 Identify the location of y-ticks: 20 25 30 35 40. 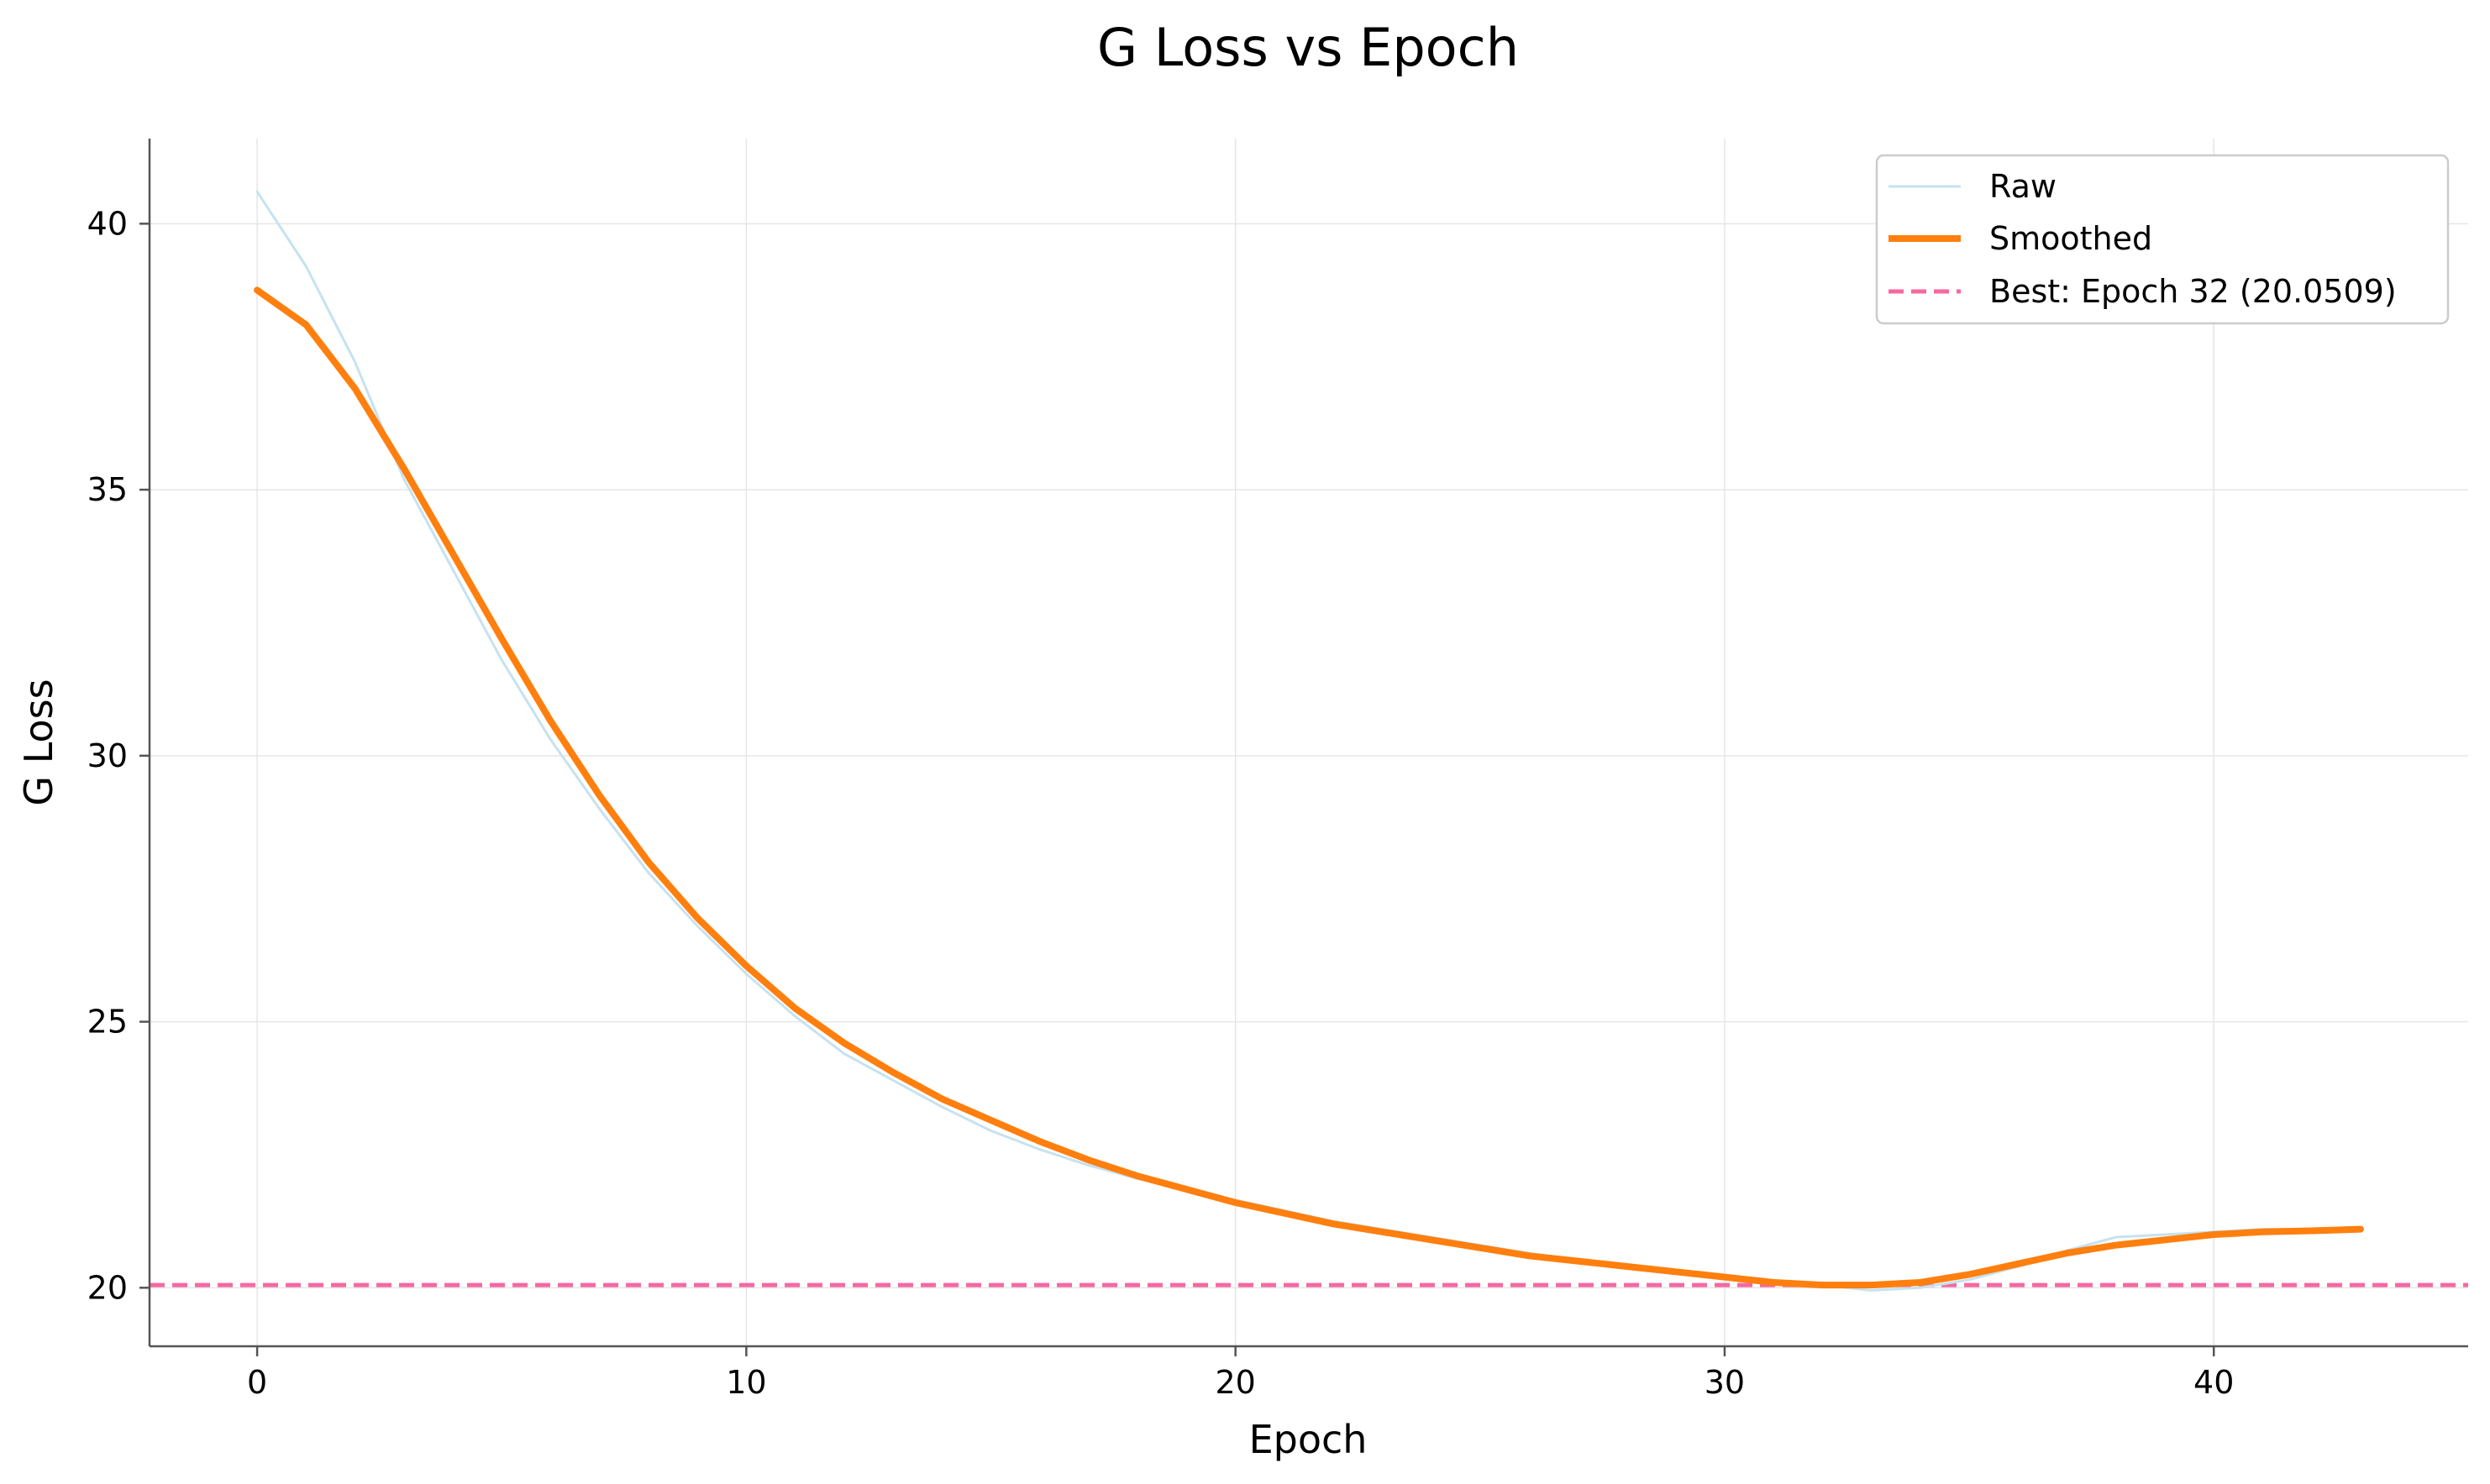
(118, 756).